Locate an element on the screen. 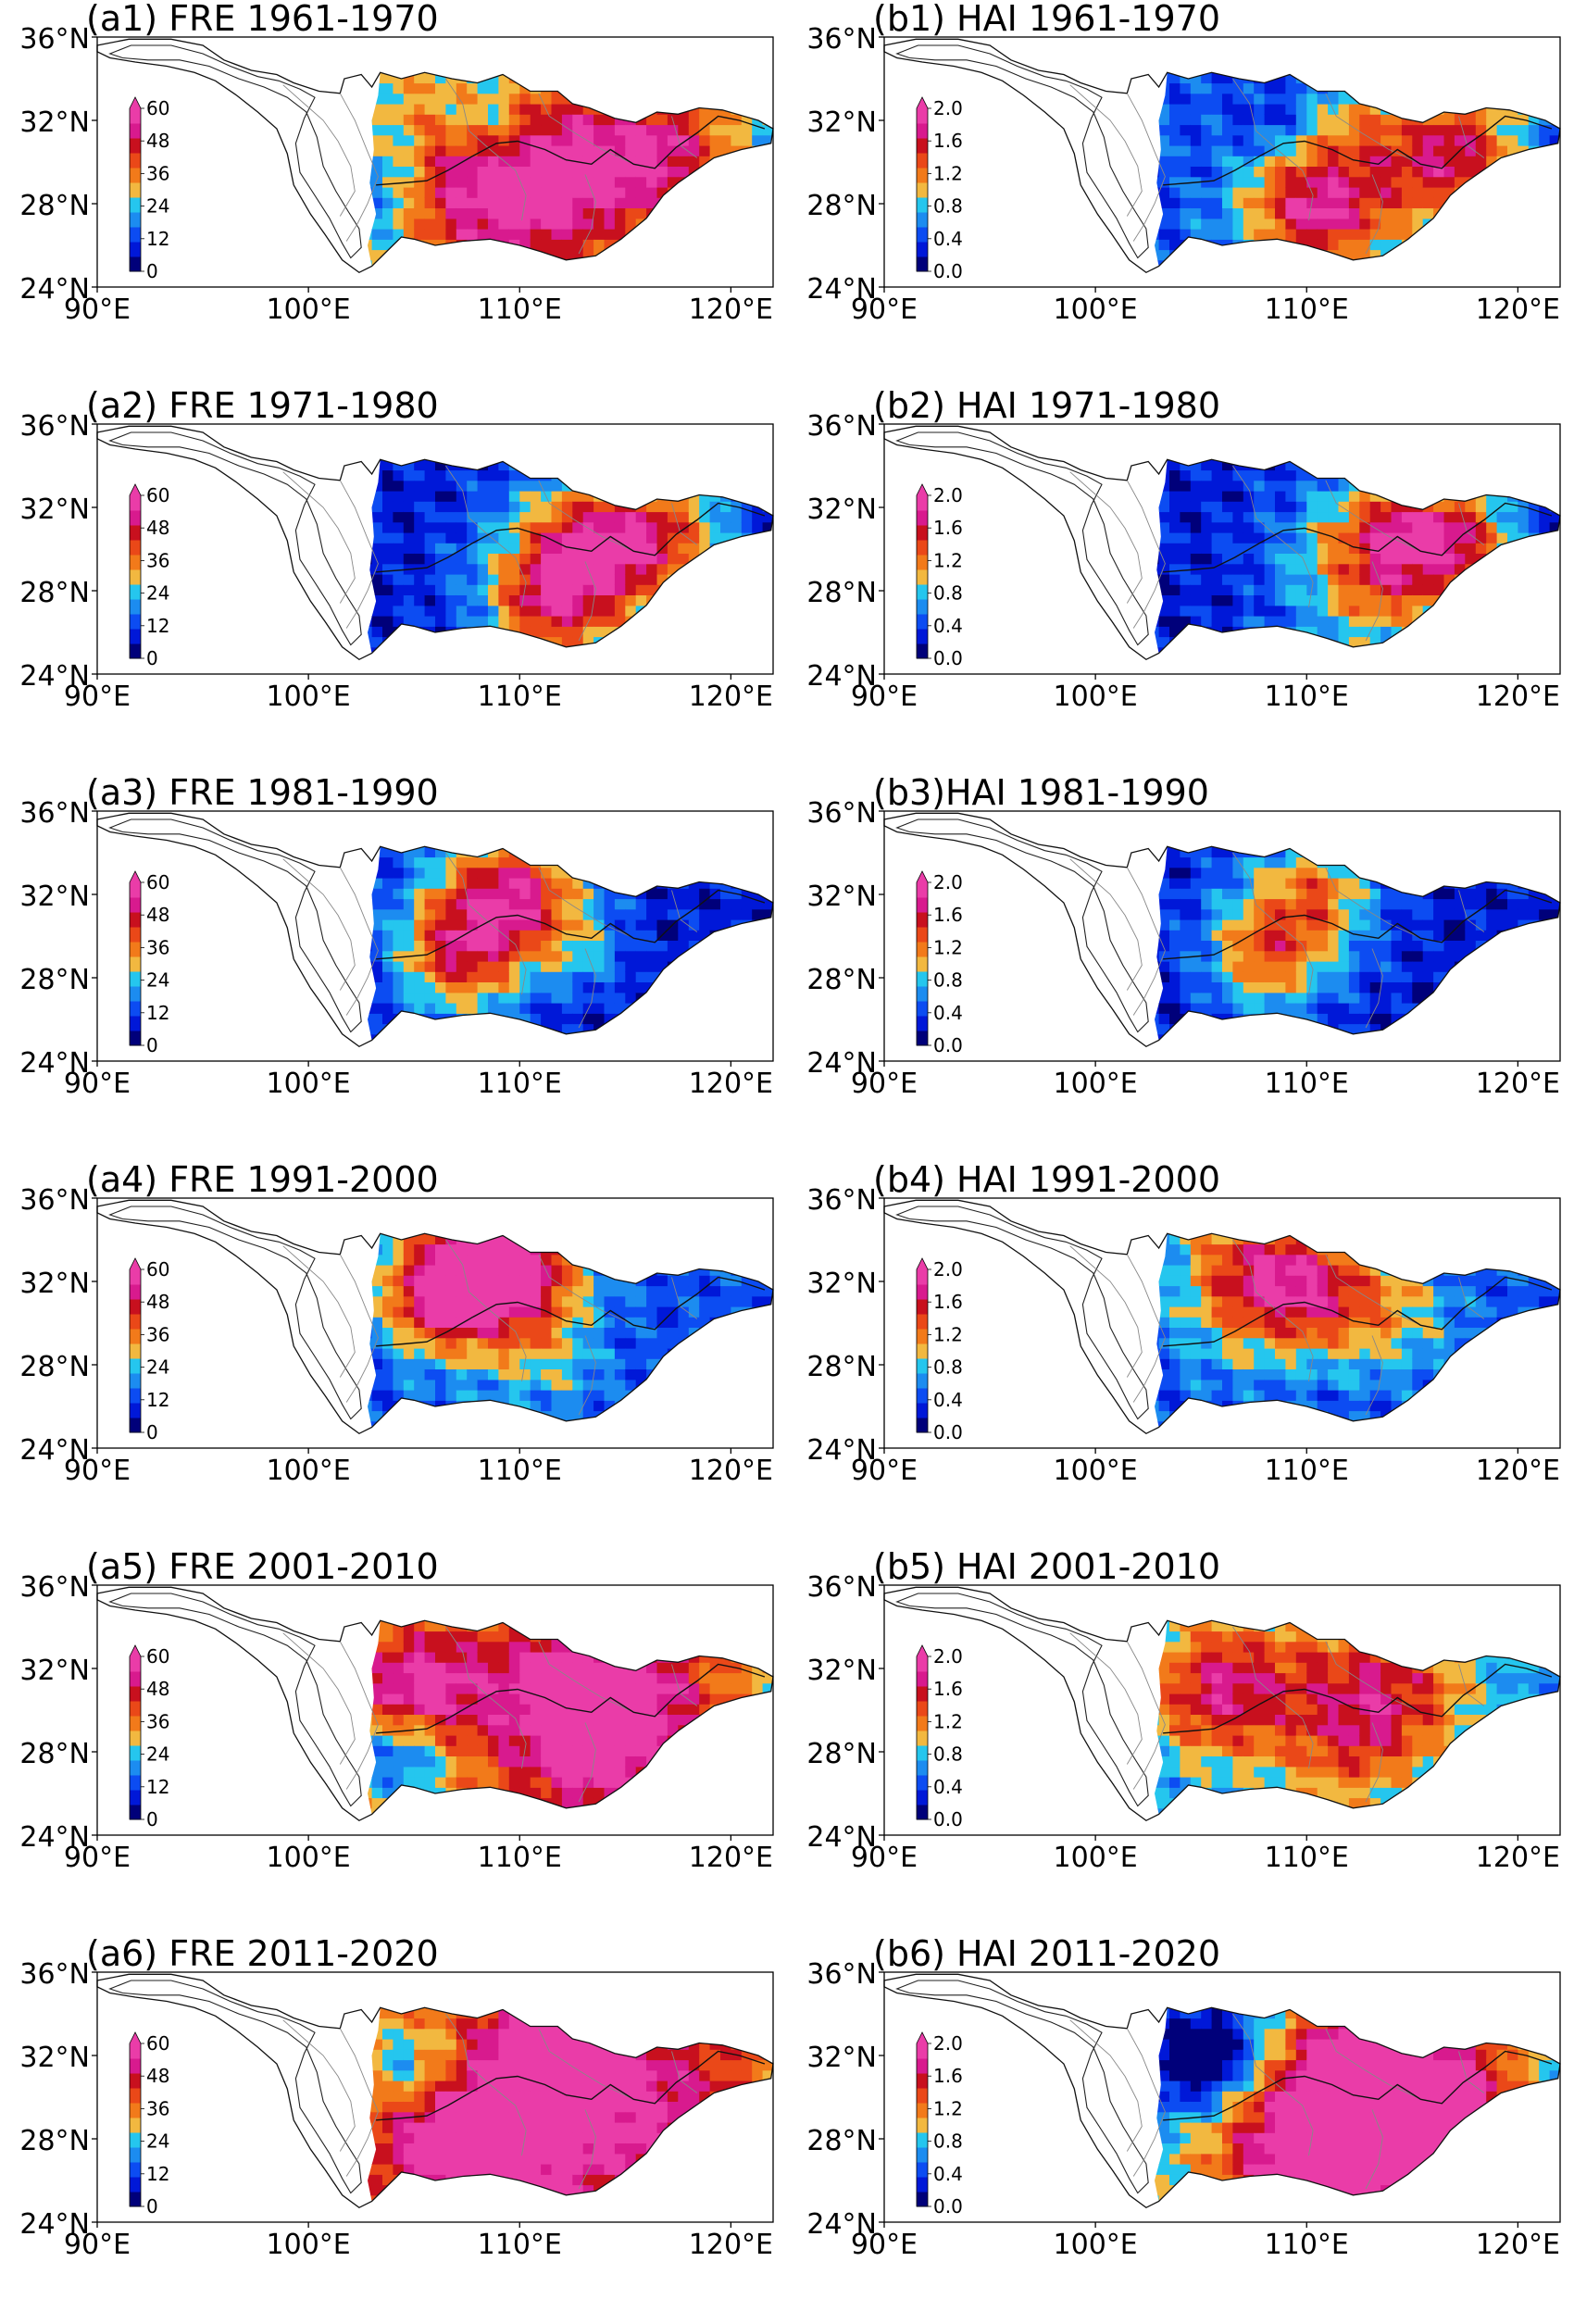  colorbar-tick-label: 1.6 is located at coordinates (948, 141).